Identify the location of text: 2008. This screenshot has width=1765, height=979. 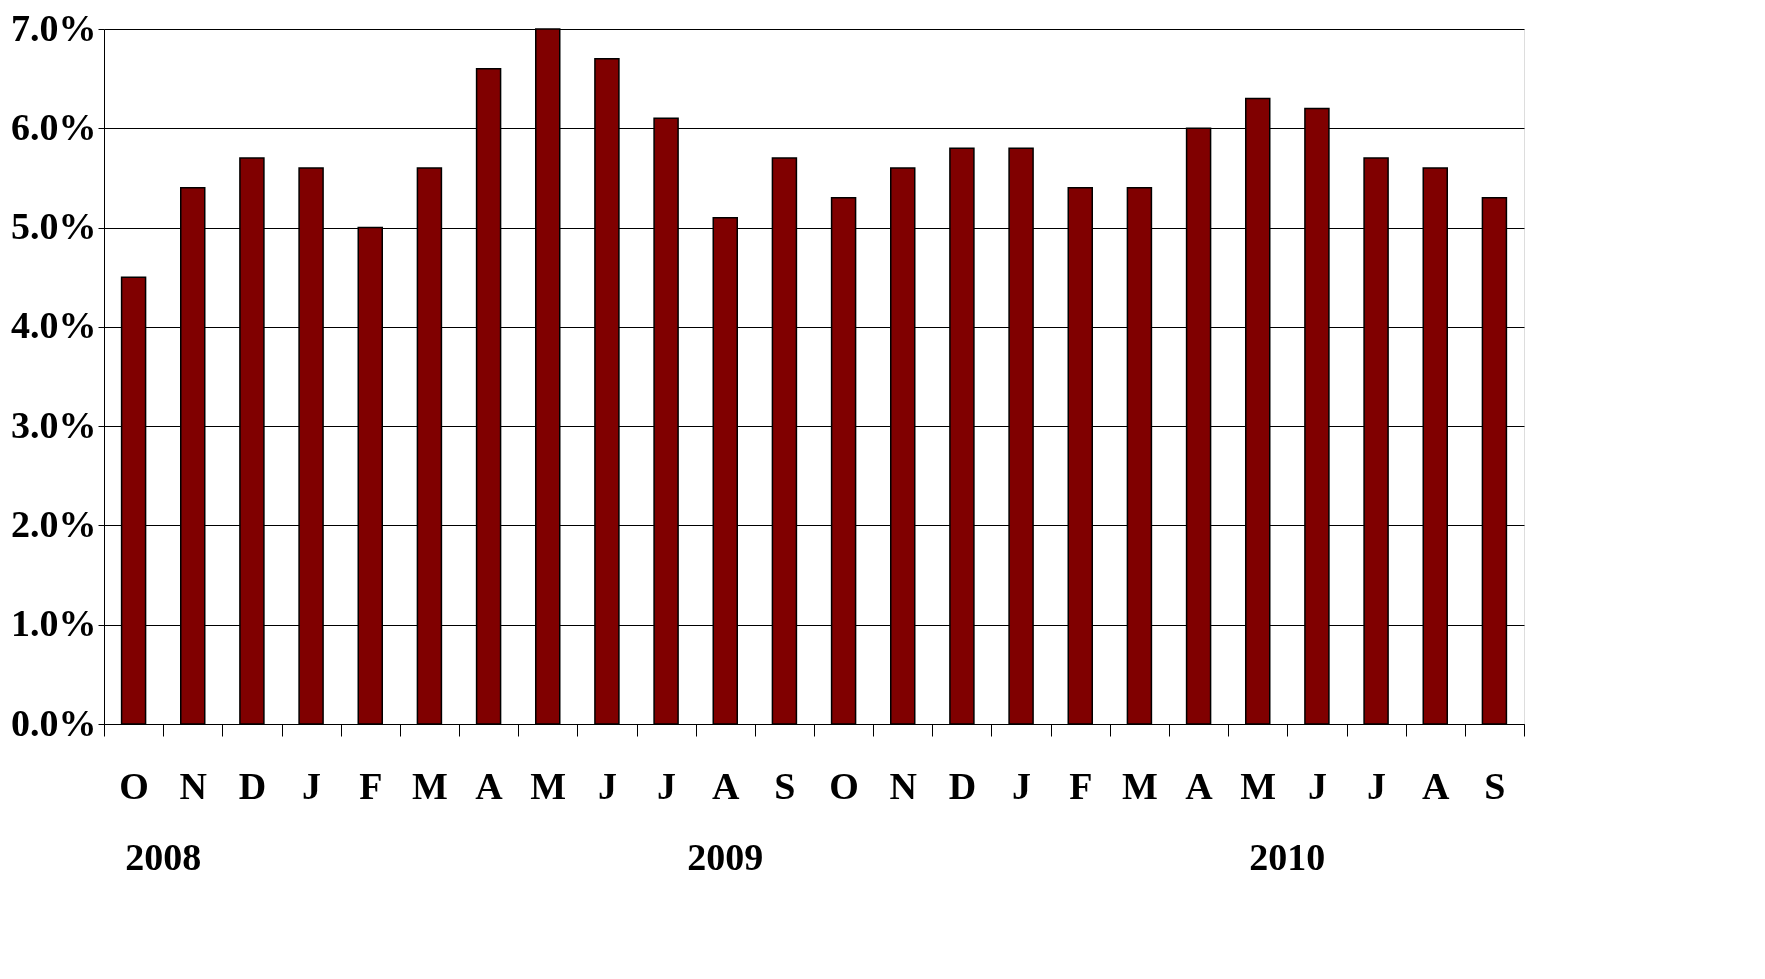
(163, 857).